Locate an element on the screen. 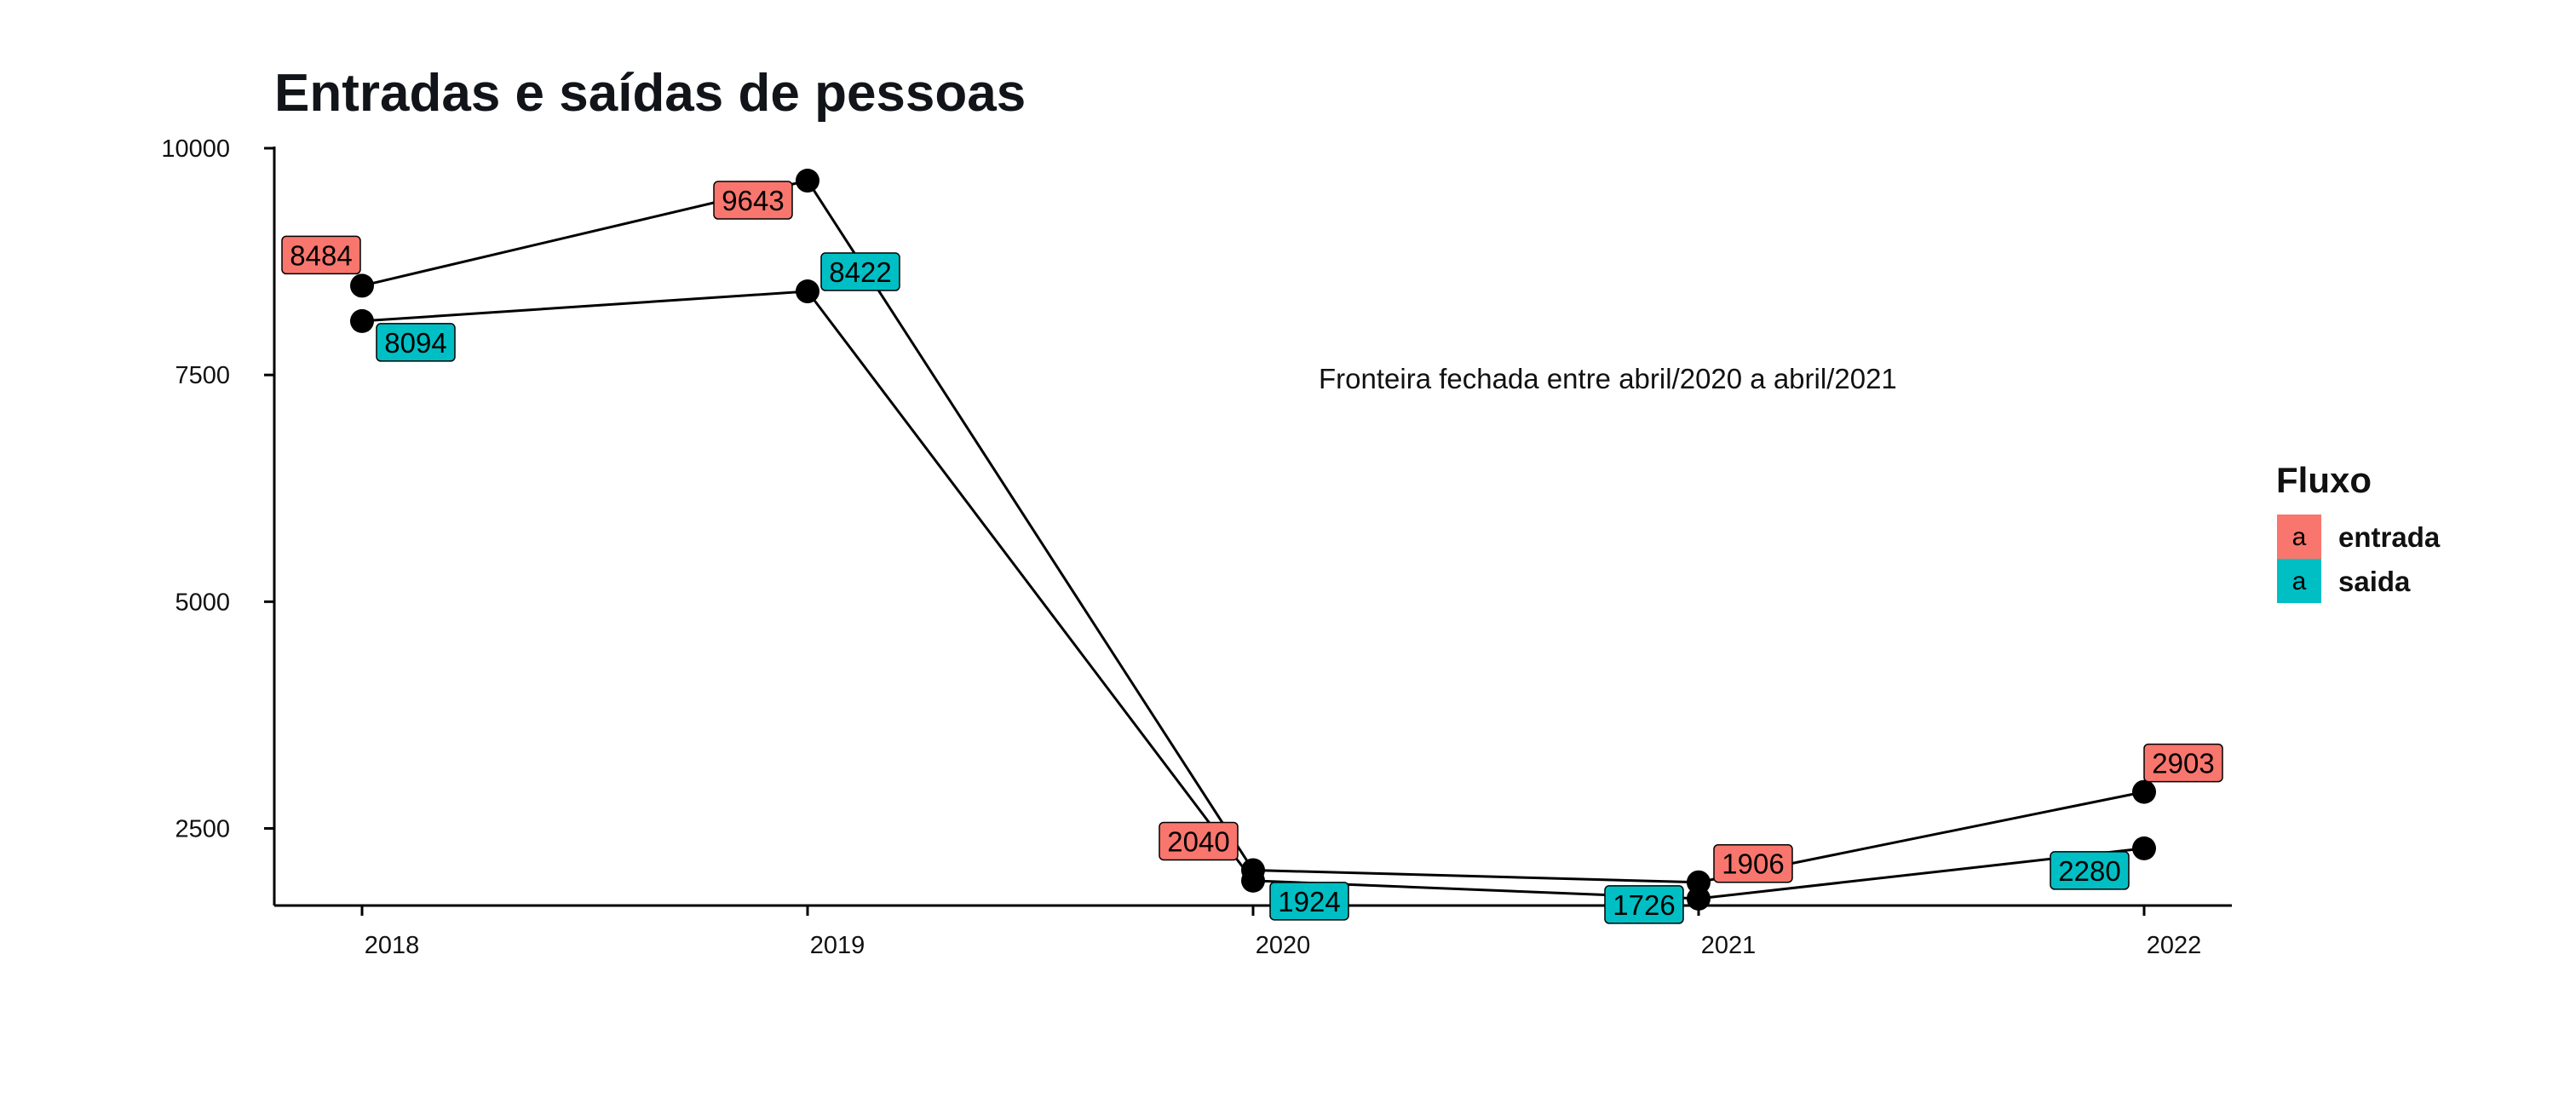  legend-key-entrada is located at coordinates (2299, 537).